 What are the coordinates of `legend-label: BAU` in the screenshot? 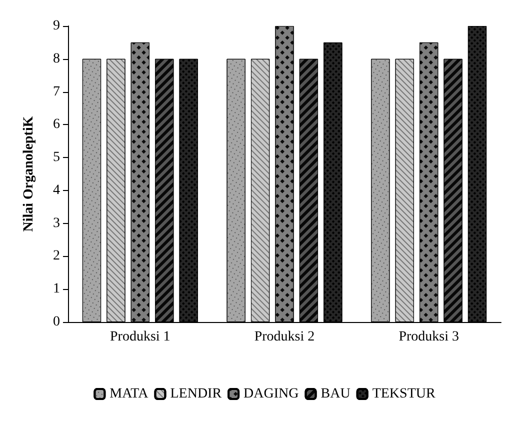 It's located at (335, 394).